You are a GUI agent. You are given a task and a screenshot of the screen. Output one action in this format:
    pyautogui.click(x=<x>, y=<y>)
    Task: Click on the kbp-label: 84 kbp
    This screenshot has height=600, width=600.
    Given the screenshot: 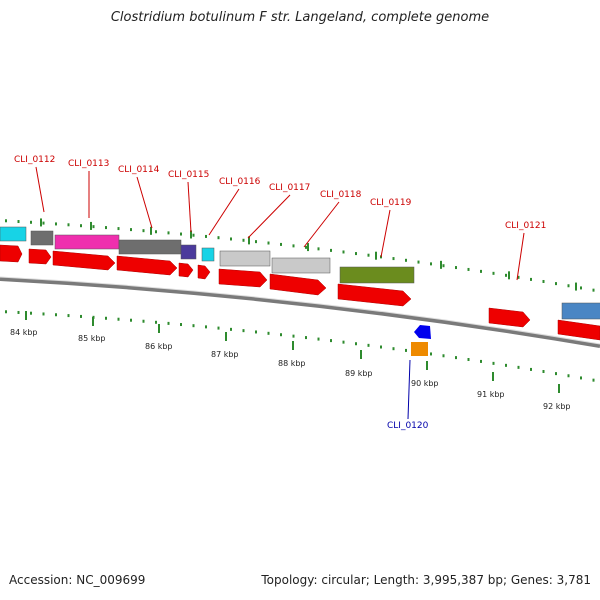 What is the action you would take?
    pyautogui.click(x=24, y=332)
    